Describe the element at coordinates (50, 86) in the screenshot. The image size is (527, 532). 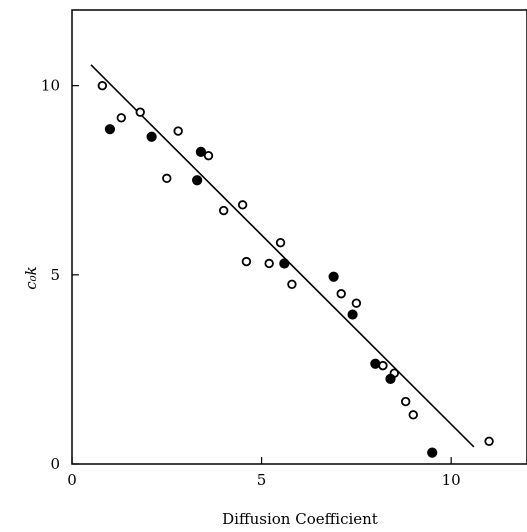
I see `y-tick-label: 10` at that location.